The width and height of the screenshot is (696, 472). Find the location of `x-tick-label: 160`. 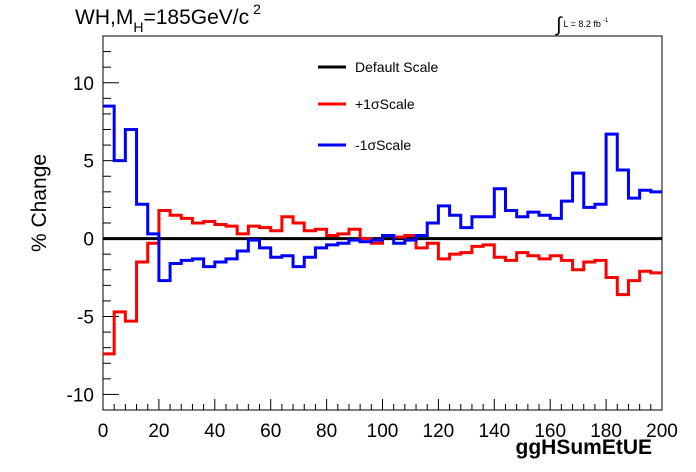

x-tick-label: 160 is located at coordinates (550, 431).